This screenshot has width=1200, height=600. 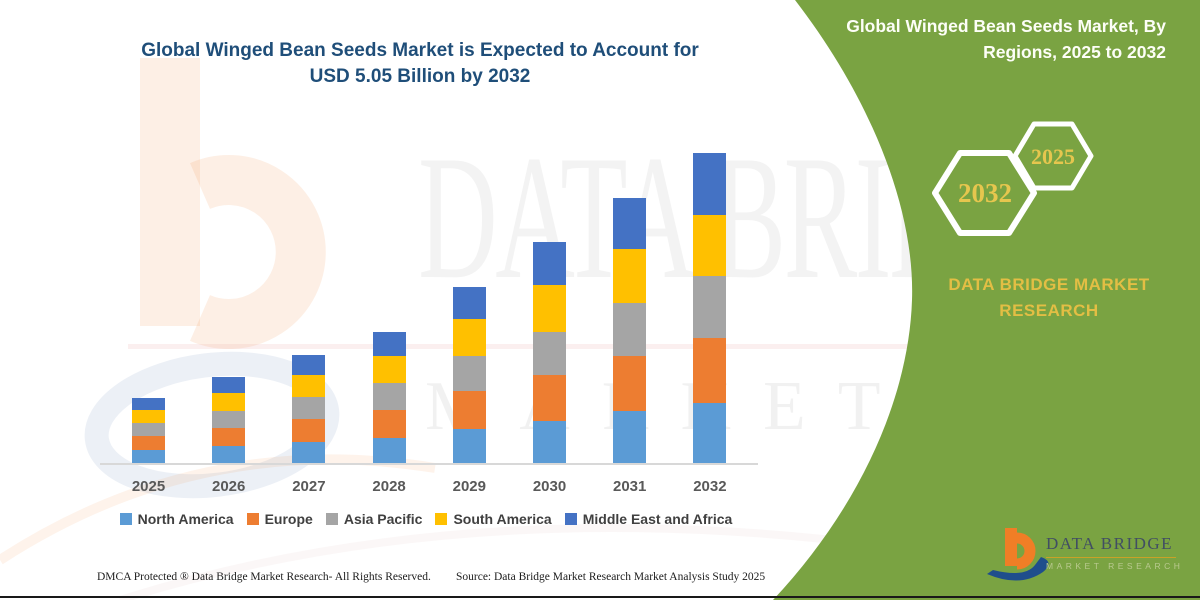 I want to click on bar-2029, so click(x=469, y=374).